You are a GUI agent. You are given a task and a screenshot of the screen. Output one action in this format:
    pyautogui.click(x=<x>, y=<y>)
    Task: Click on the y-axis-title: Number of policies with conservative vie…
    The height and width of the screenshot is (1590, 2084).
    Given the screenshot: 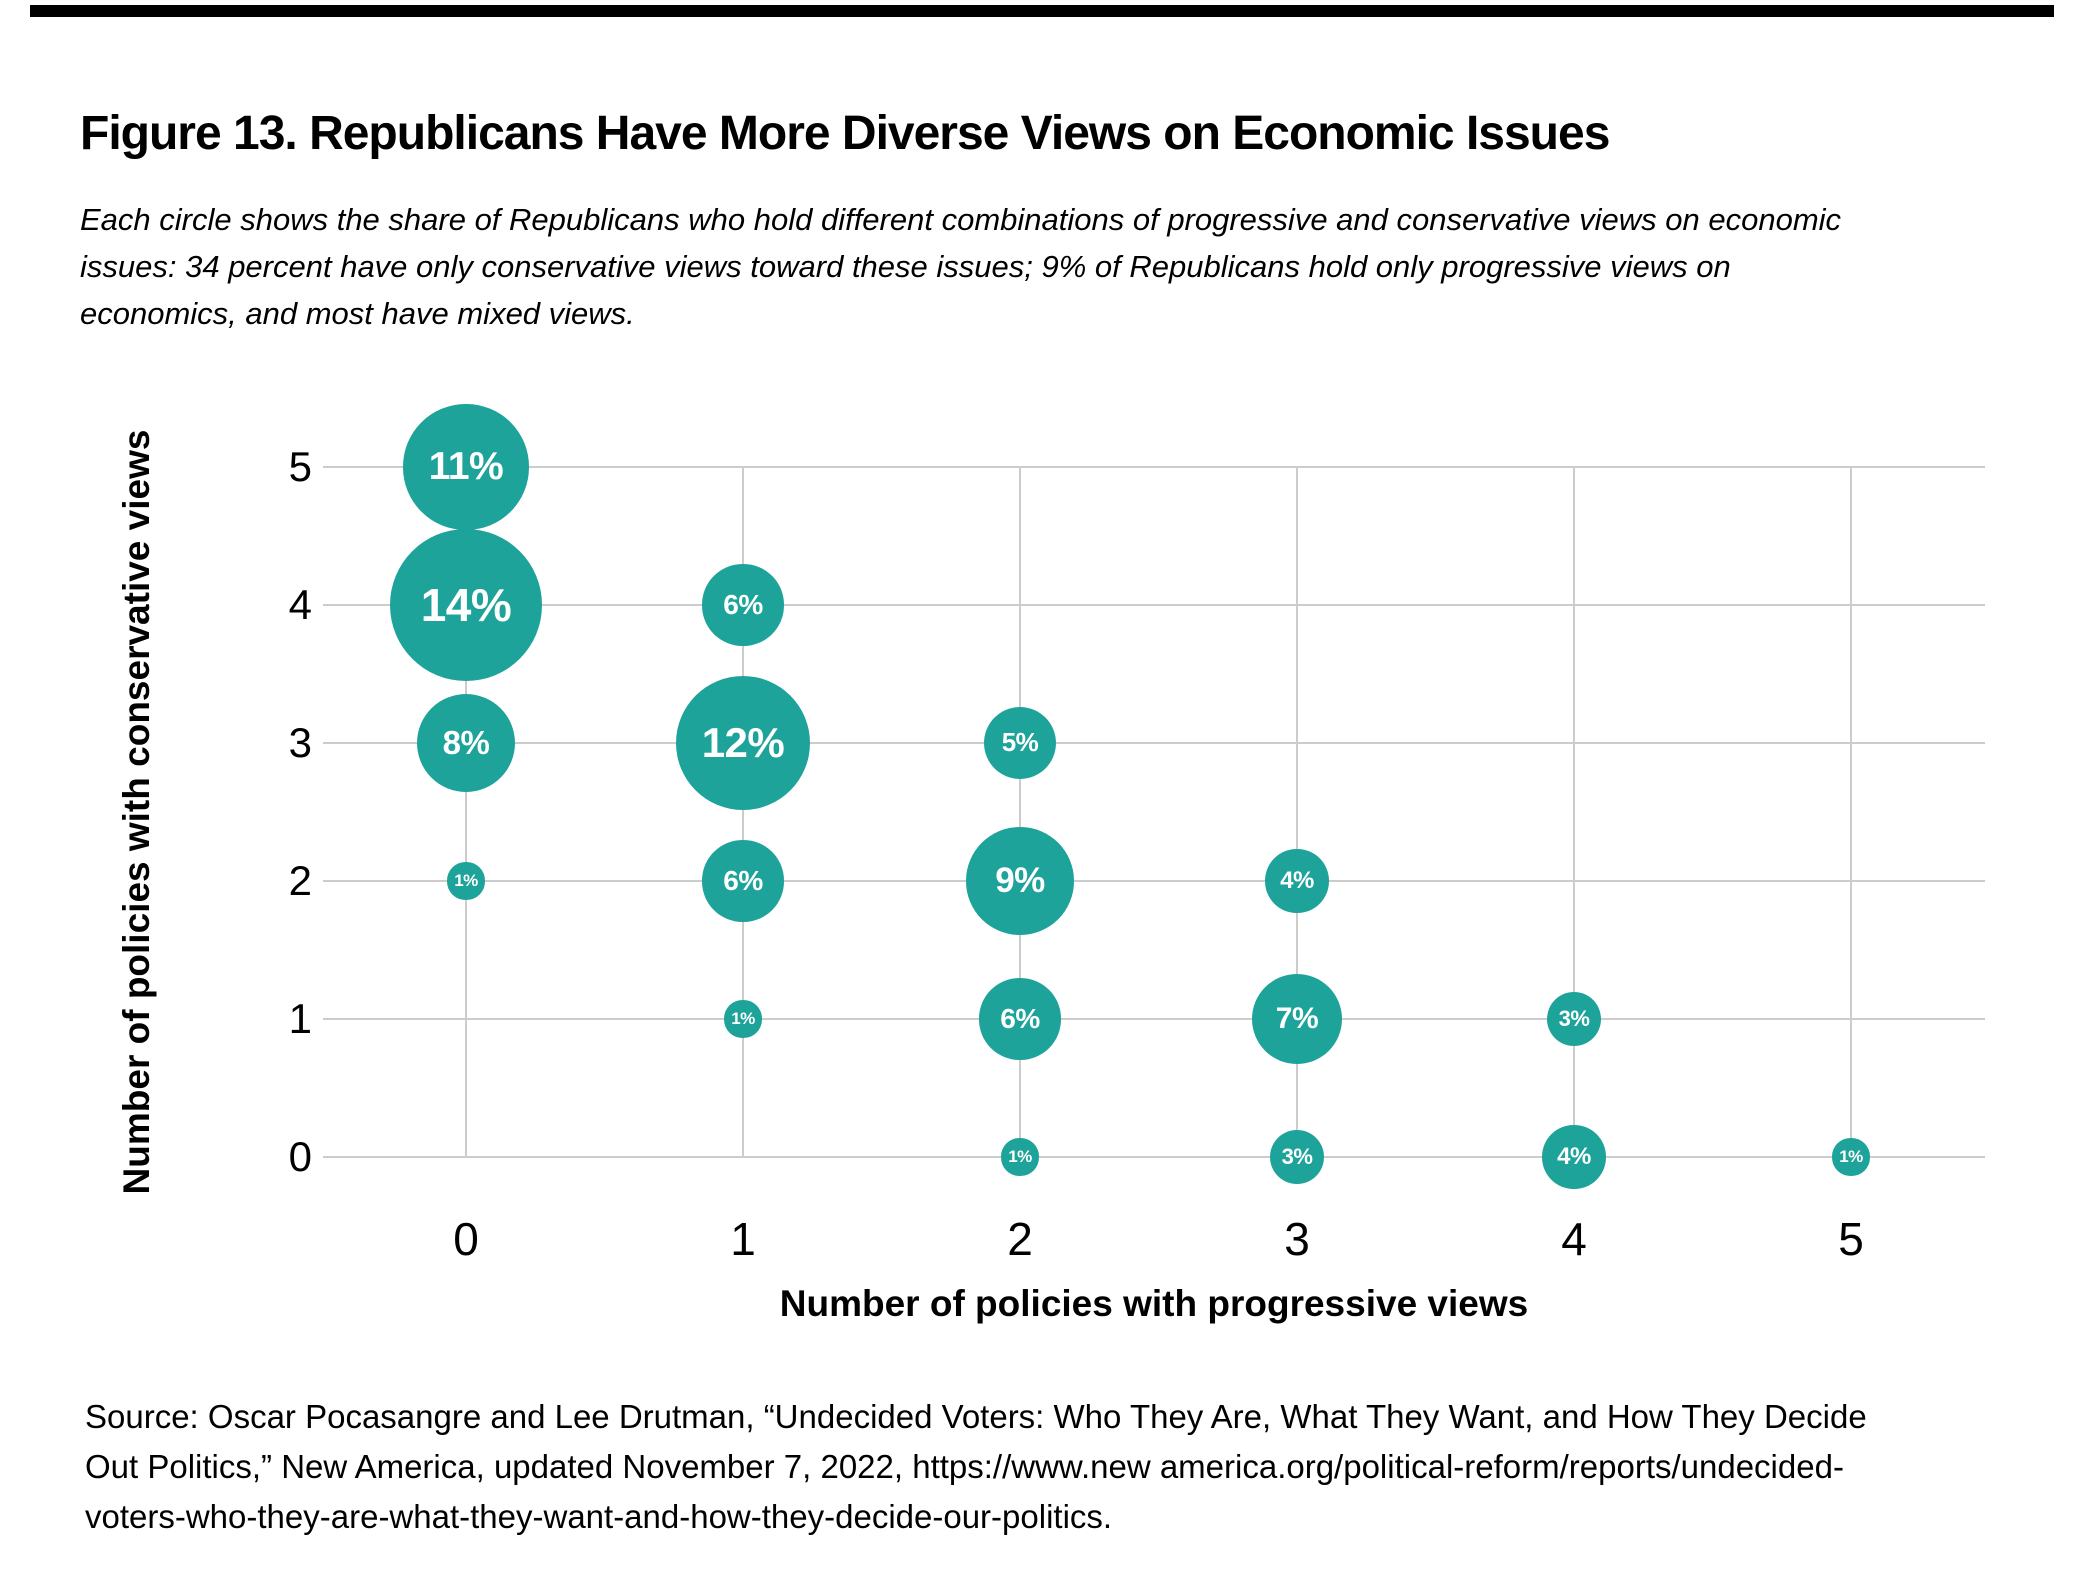 What is the action you would take?
    pyautogui.click(x=136, y=812)
    